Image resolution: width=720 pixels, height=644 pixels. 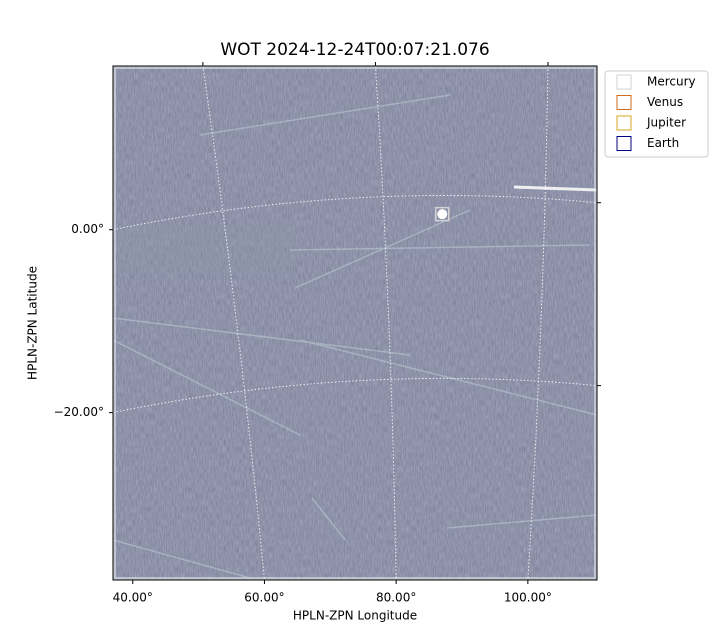 What do you see at coordinates (671, 82) in the screenshot?
I see `legend-label: Mercury` at bounding box center [671, 82].